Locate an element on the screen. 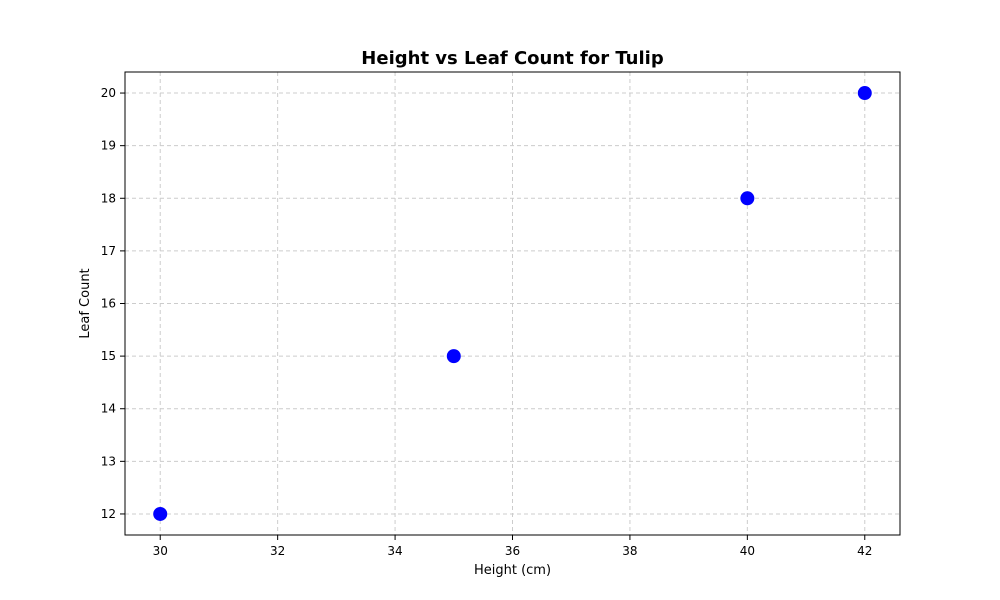 This screenshot has height=600, width=1000. x-tick-label: 42 is located at coordinates (864, 551).